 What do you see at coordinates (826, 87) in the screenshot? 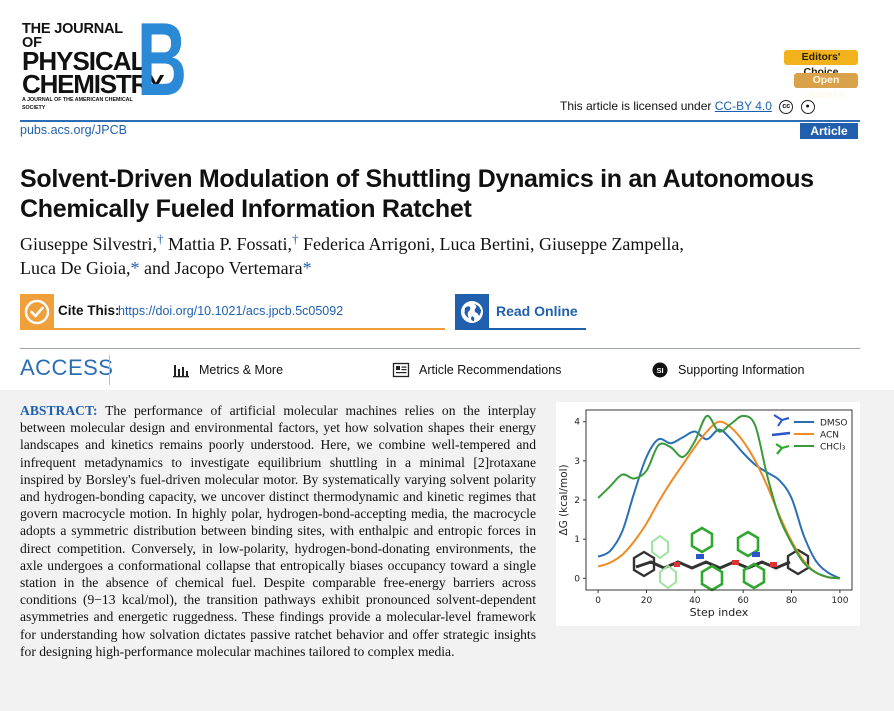
I see `open-access-badge: Open Access` at bounding box center [826, 87].